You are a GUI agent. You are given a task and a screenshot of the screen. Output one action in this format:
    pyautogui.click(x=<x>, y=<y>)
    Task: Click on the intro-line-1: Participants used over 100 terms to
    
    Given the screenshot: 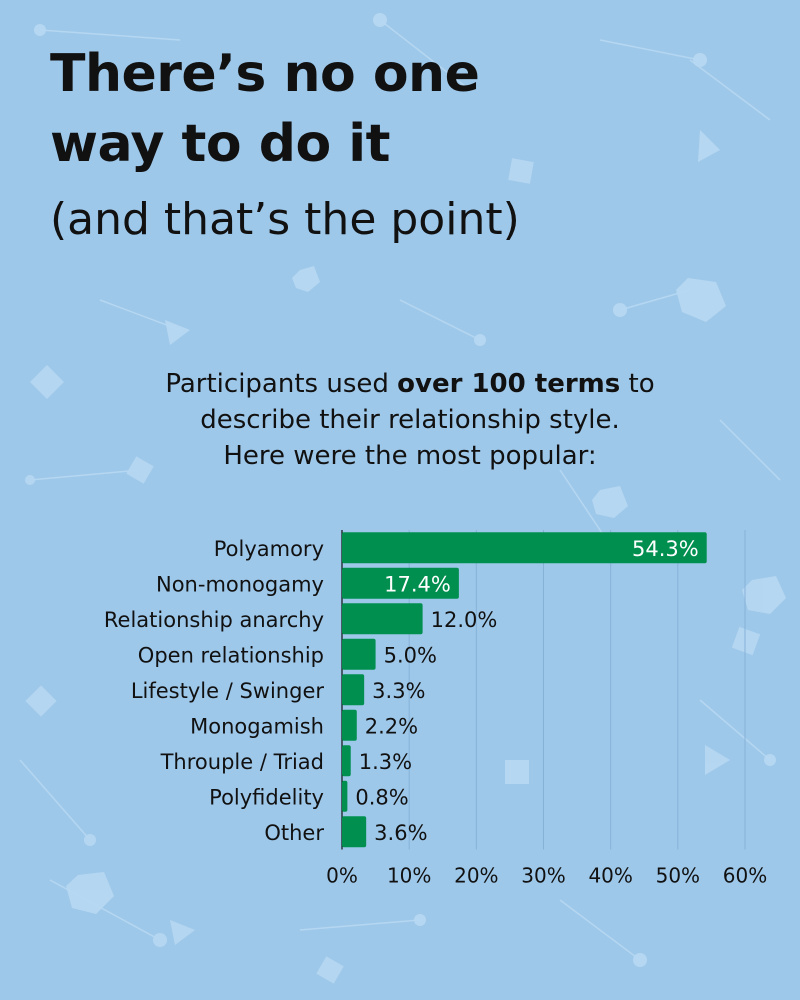 What is the action you would take?
    pyautogui.click(x=410, y=384)
    